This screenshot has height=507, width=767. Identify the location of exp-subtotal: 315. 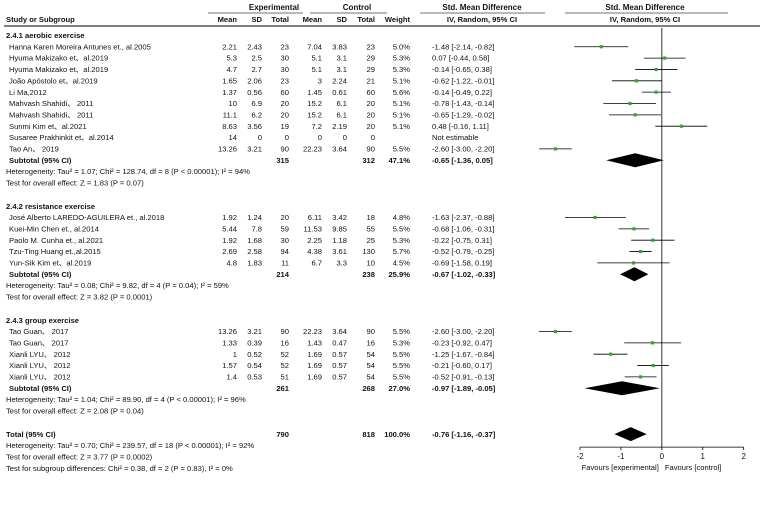
(282, 160).